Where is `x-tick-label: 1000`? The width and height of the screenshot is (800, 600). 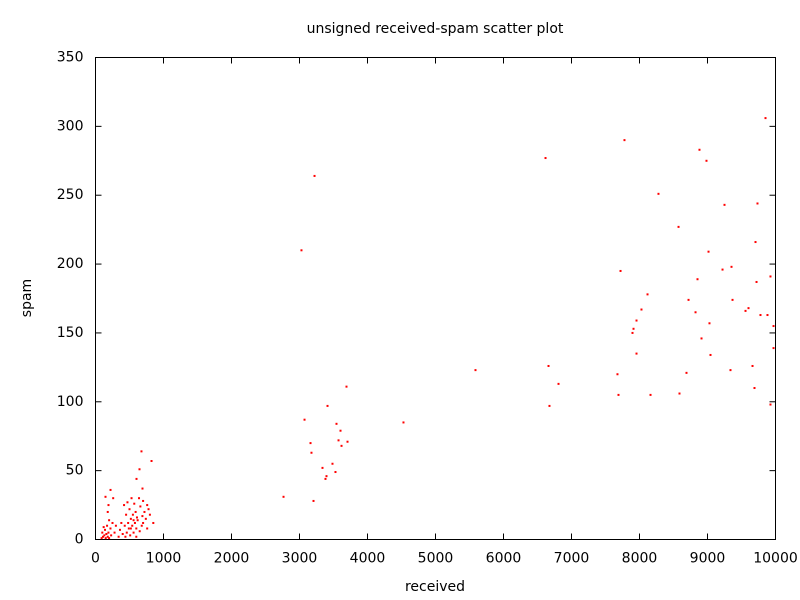
x-tick-label: 1000 is located at coordinates (164, 559).